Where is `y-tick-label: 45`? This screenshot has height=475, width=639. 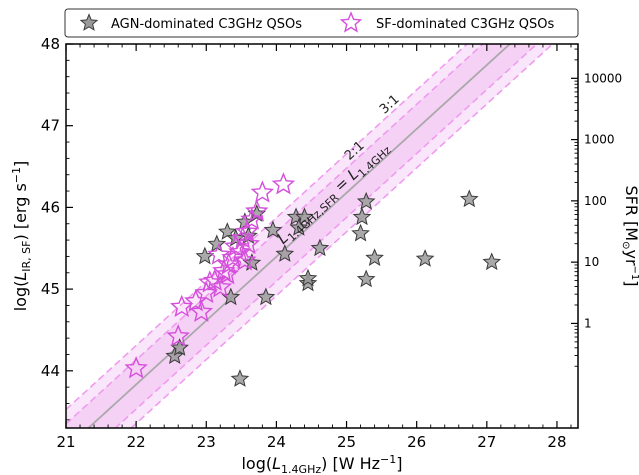 y-tick-label: 45 is located at coordinates (50, 289).